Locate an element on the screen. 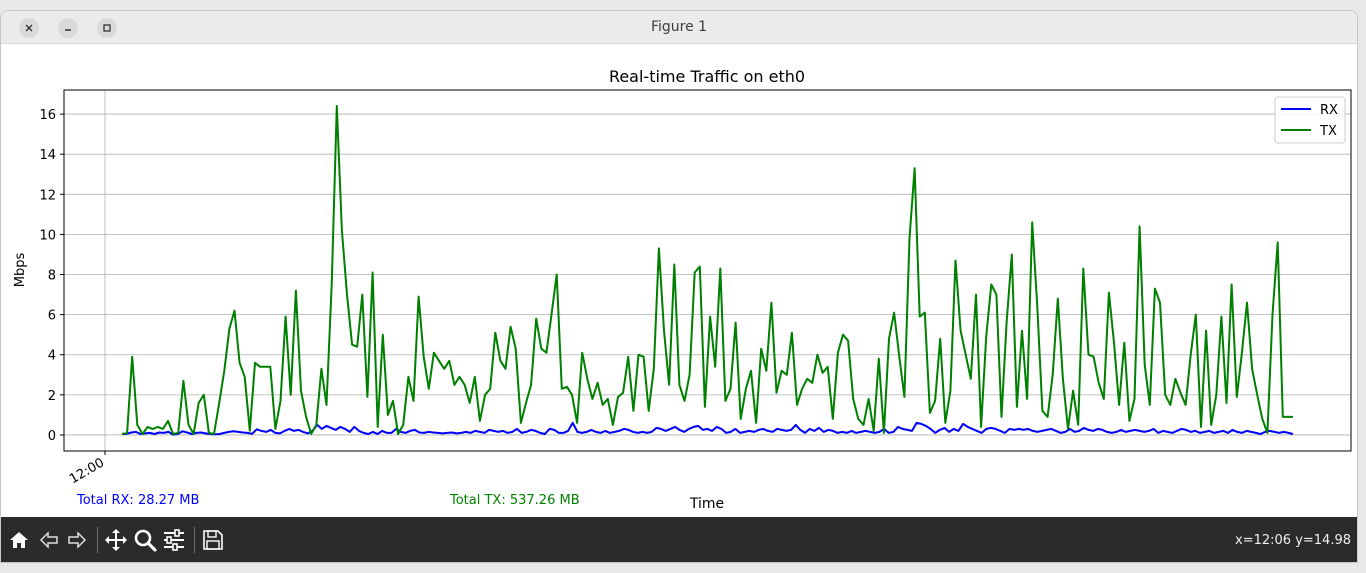 Image resolution: width=1366 pixels, height=573 pixels. close-icon is located at coordinates (29, 28).